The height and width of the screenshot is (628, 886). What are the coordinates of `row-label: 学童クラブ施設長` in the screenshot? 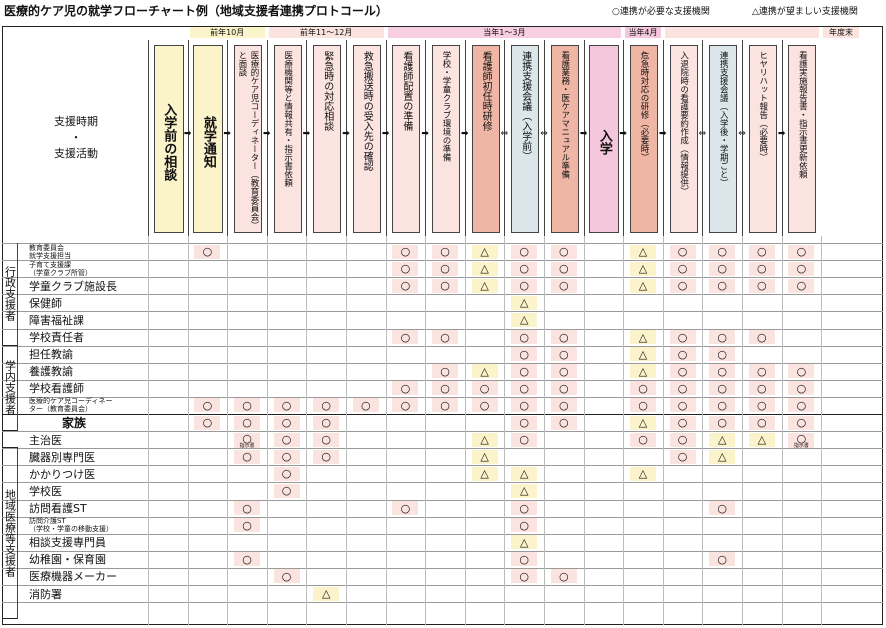 It's located at (73, 286).